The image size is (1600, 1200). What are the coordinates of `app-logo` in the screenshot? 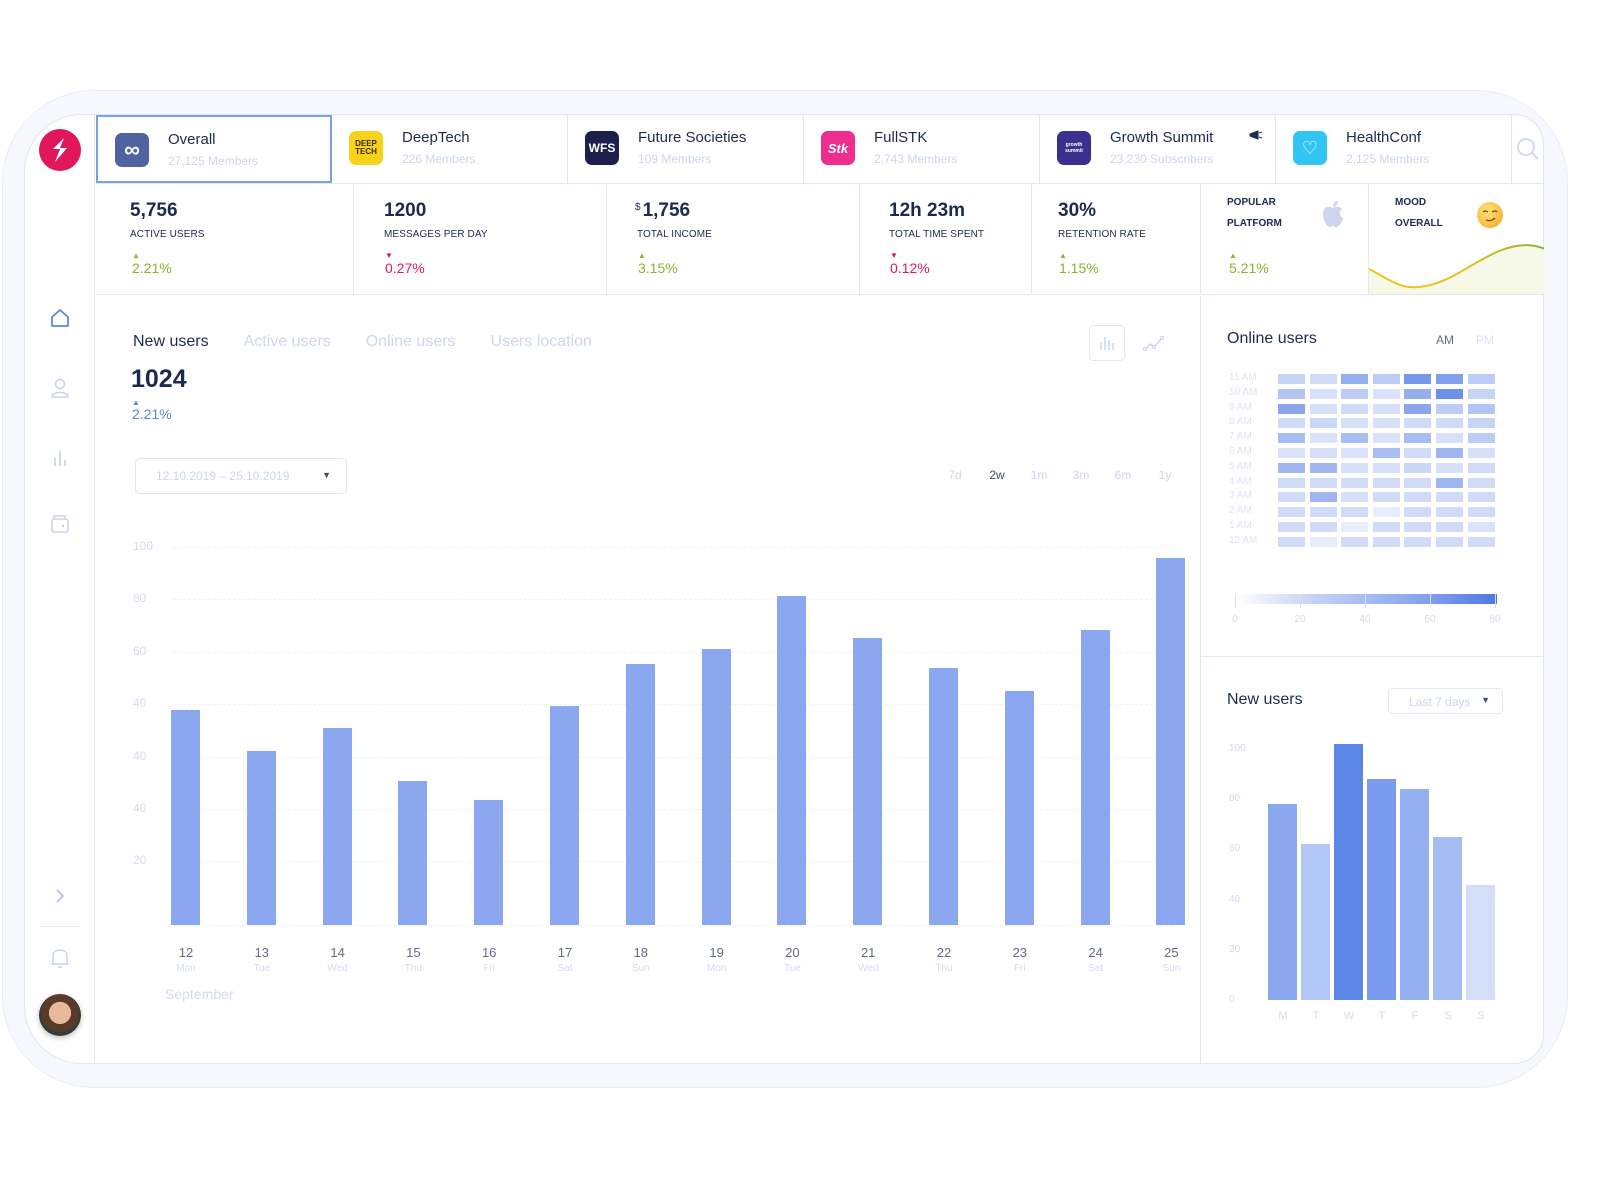 It's located at (60, 150).